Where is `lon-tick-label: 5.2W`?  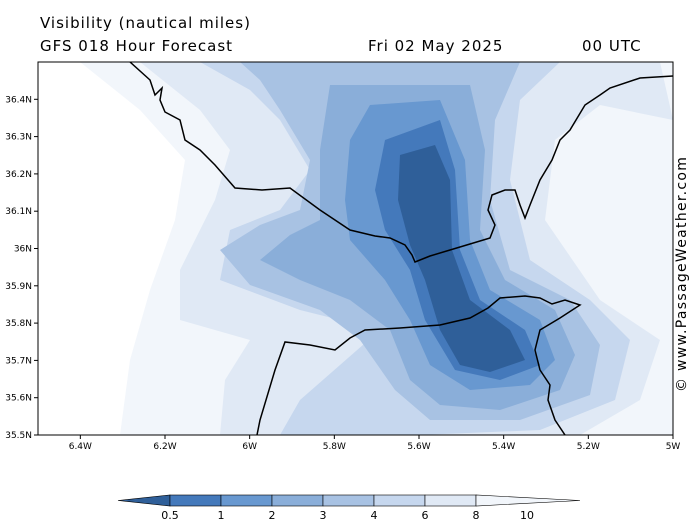 lon-tick-label: 5.2W is located at coordinates (588, 447).